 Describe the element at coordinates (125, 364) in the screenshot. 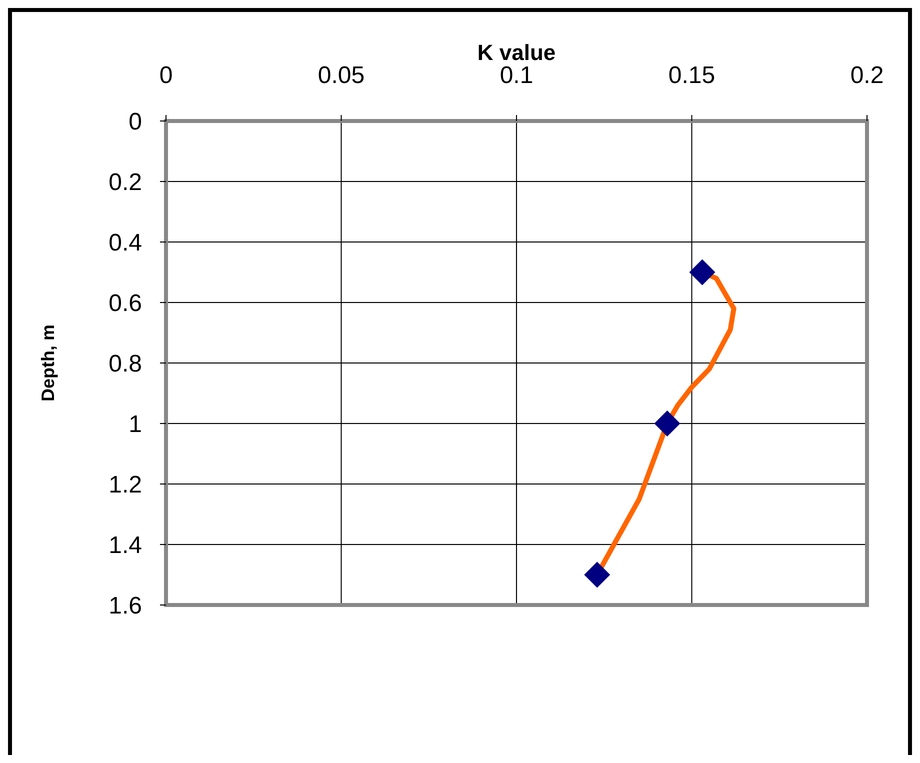

I see `y-tick-label: 0.8` at that location.